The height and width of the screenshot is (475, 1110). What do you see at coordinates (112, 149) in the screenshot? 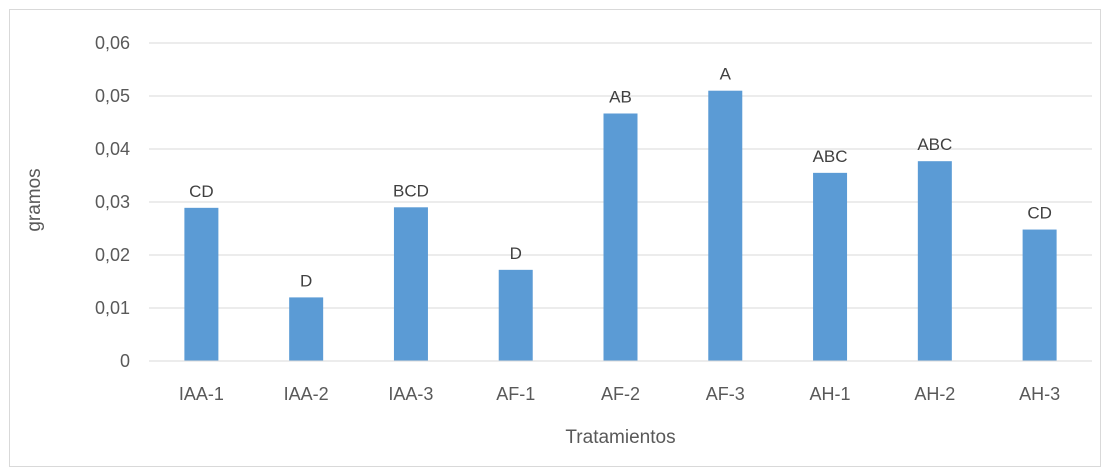
I see `y-tick-label: 0,04` at bounding box center [112, 149].